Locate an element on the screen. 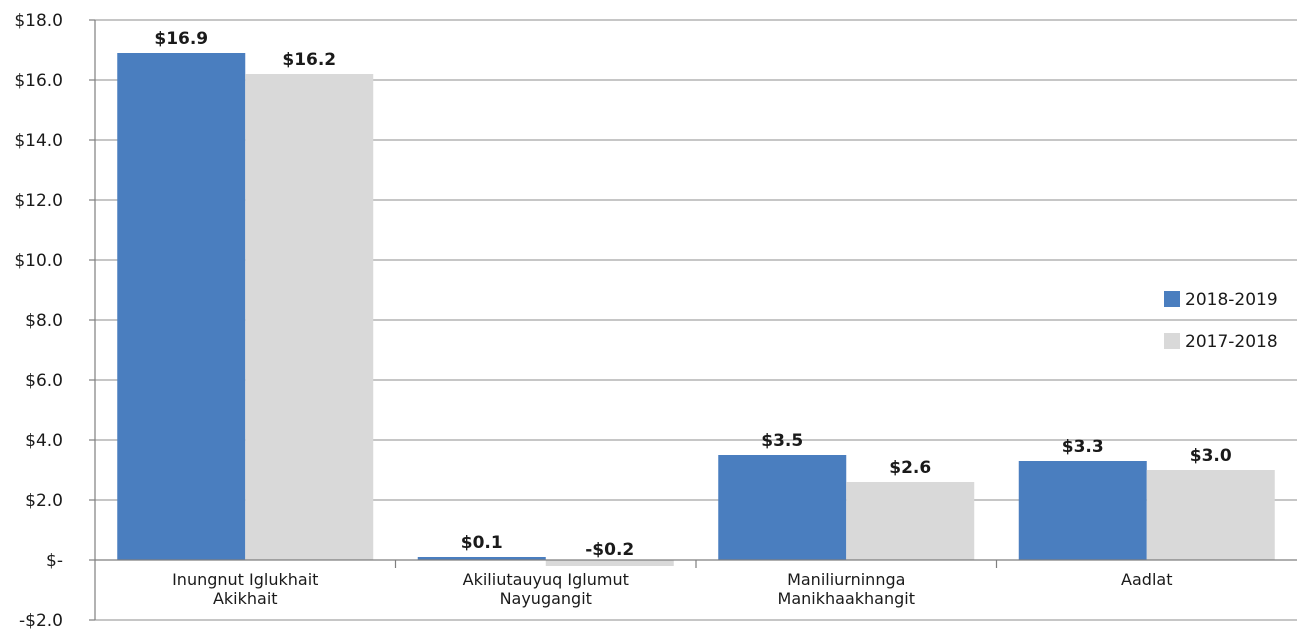 The width and height of the screenshot is (1302, 629). category-label: Aadlat is located at coordinates (1146, 579).